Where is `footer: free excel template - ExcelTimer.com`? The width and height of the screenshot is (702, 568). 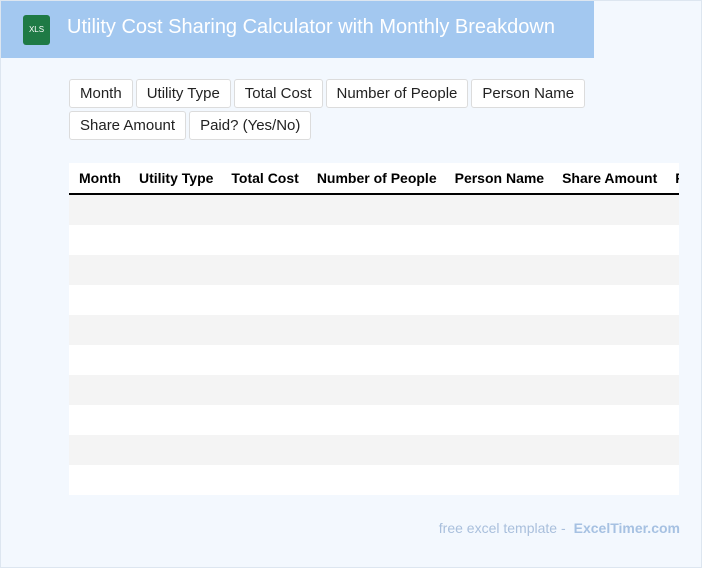 footer: free excel template - ExcelTimer.com is located at coordinates (559, 528).